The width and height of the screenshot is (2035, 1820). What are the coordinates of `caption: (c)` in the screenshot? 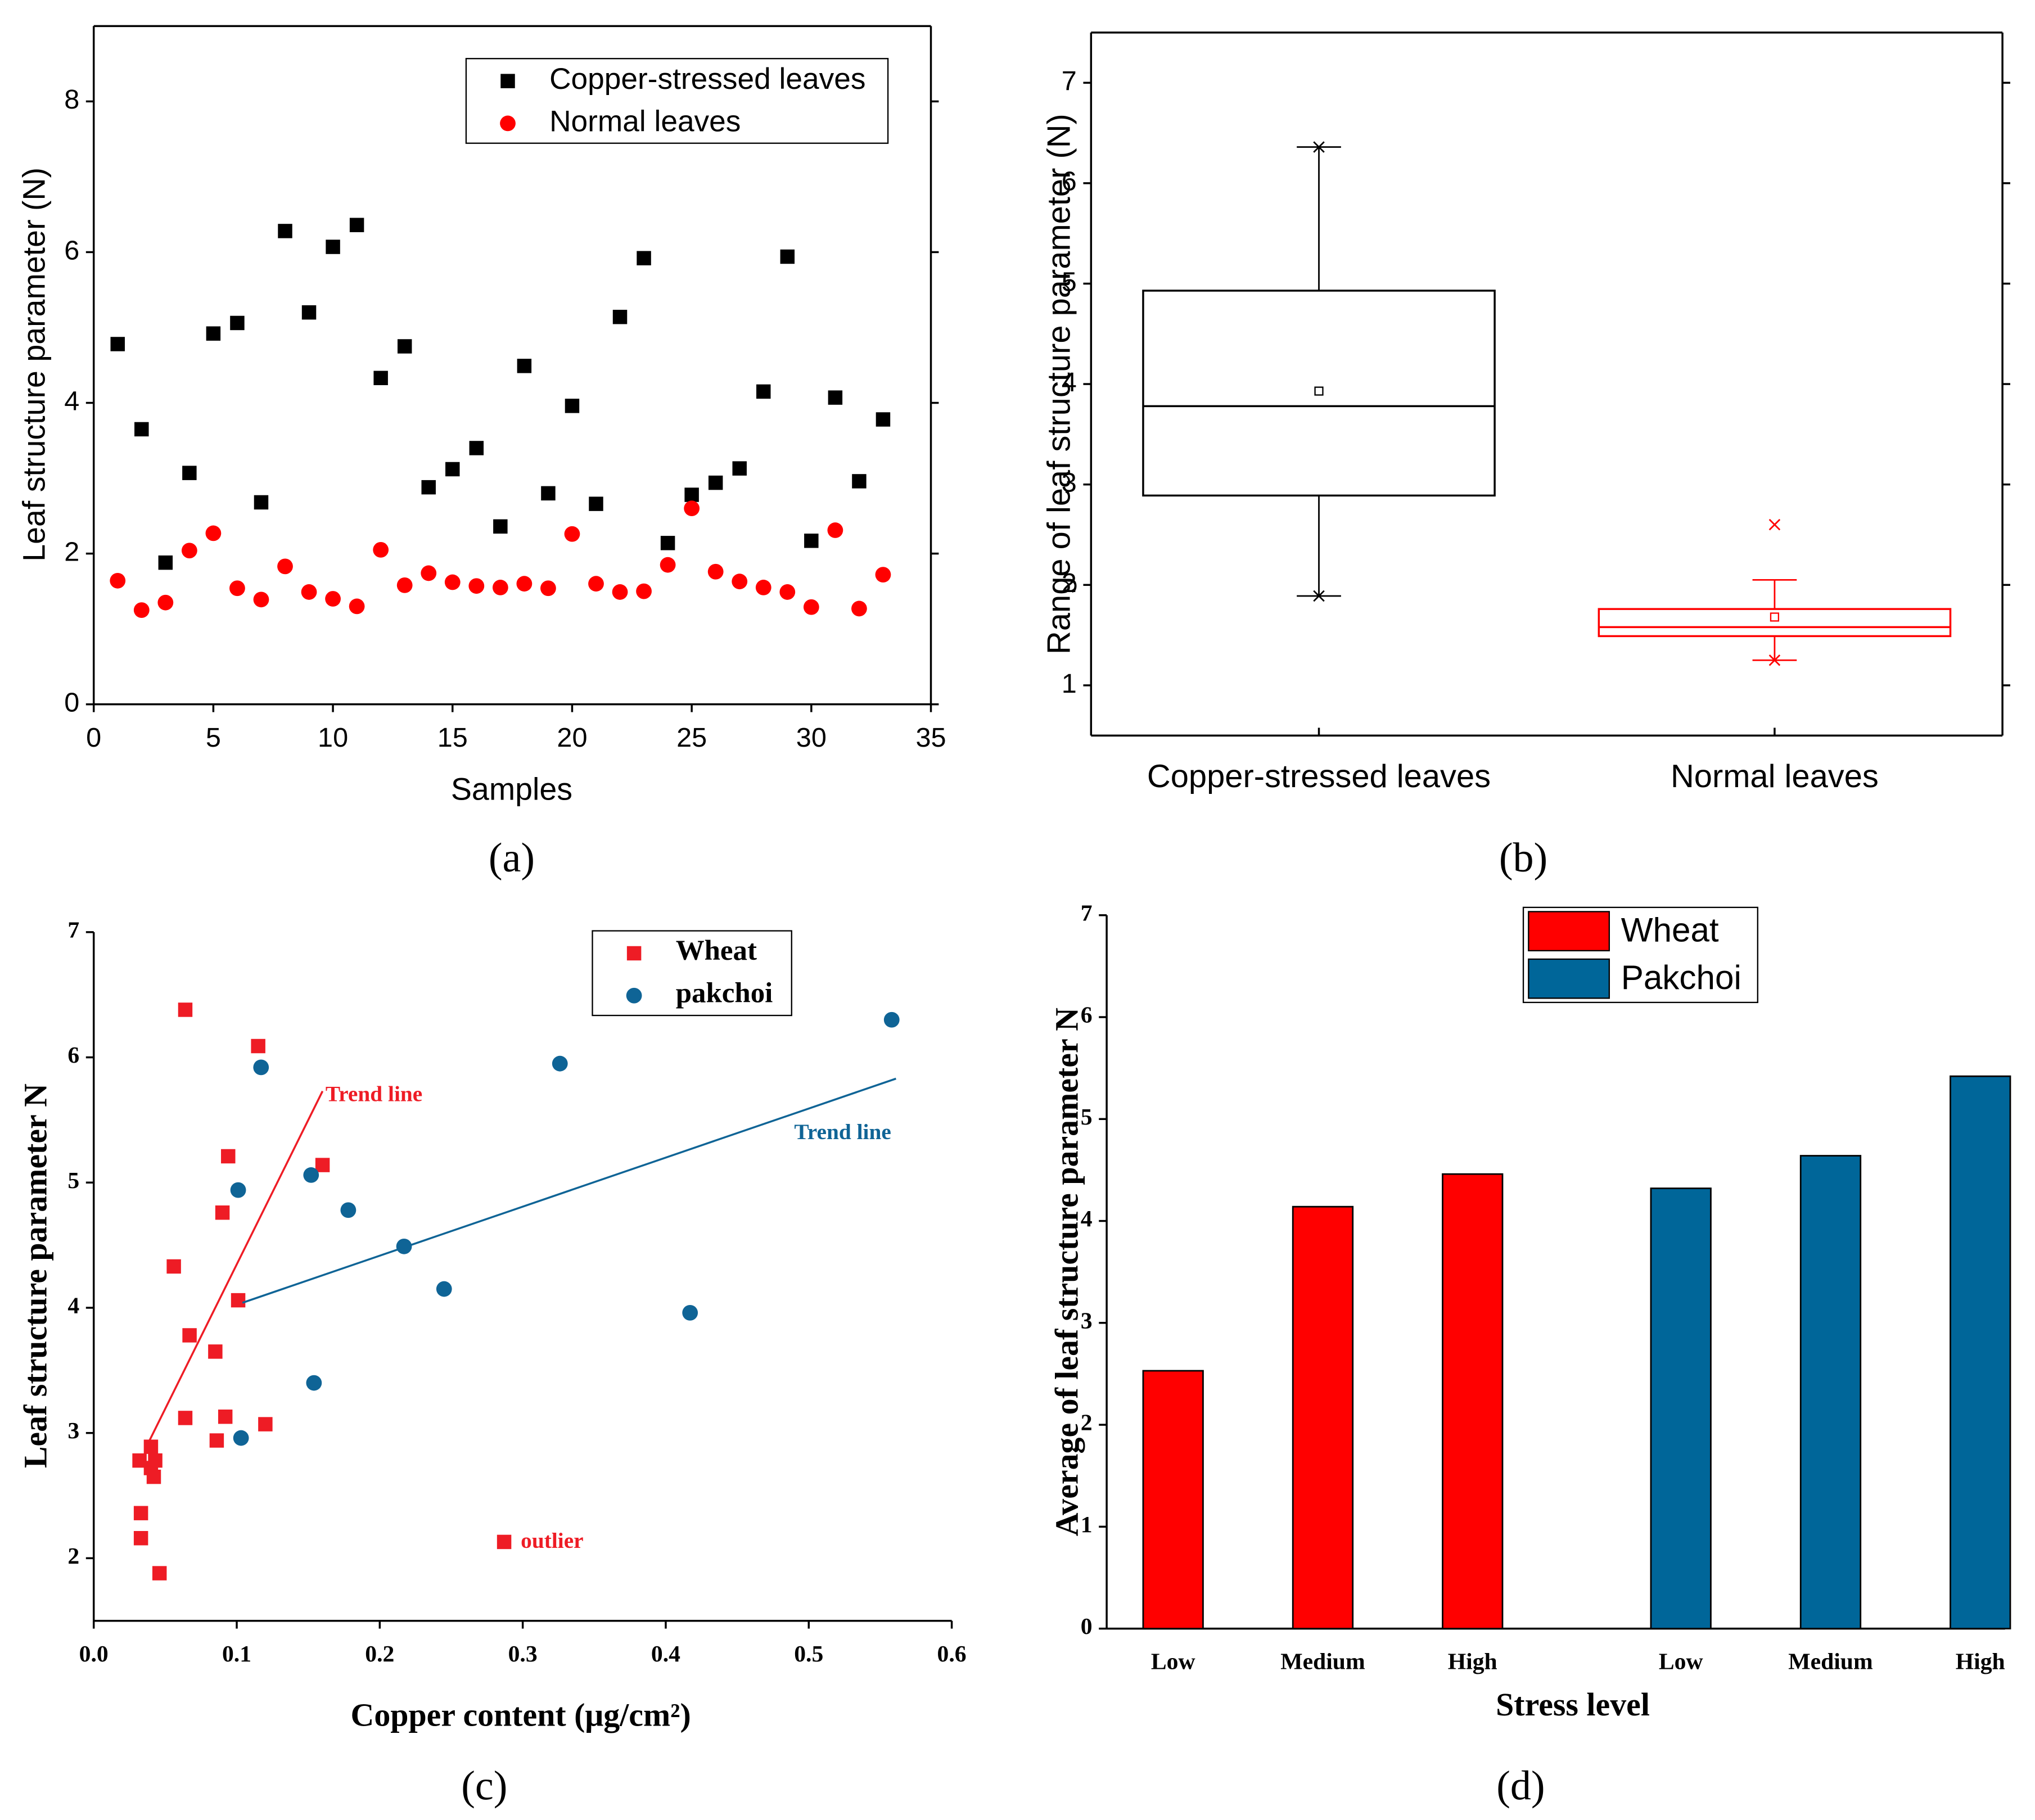 It's located at (484, 1786).